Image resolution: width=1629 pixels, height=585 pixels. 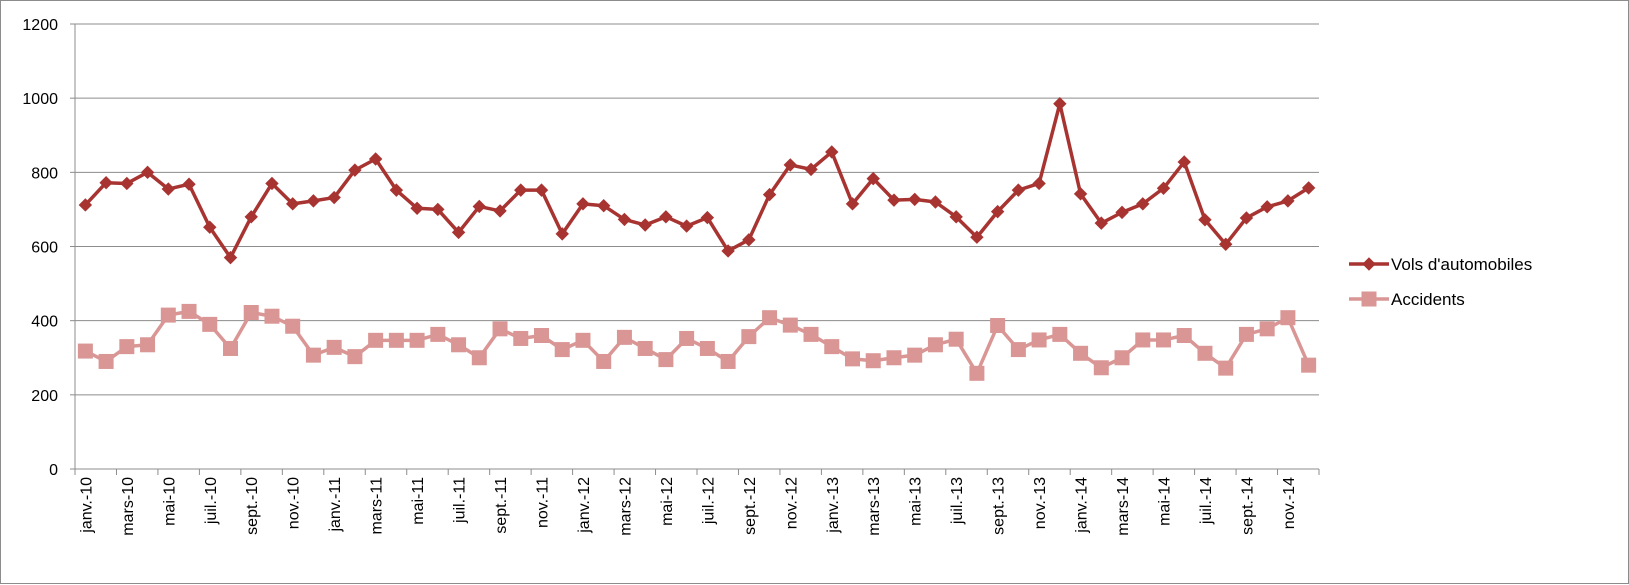 What do you see at coordinates (697, 342) in the screenshot?
I see `series-square` at bounding box center [697, 342].